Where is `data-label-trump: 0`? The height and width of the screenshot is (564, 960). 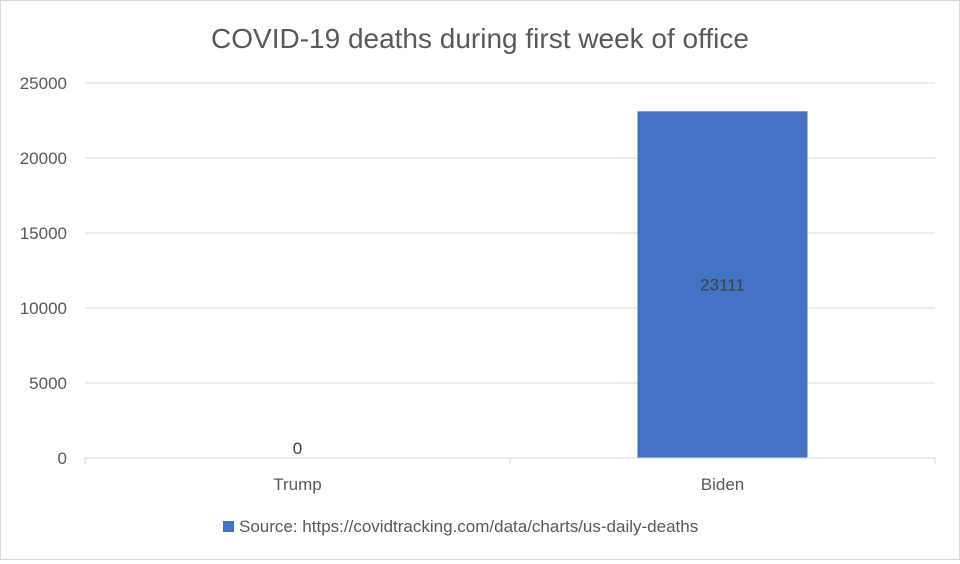
data-label-trump: 0 is located at coordinates (297, 448).